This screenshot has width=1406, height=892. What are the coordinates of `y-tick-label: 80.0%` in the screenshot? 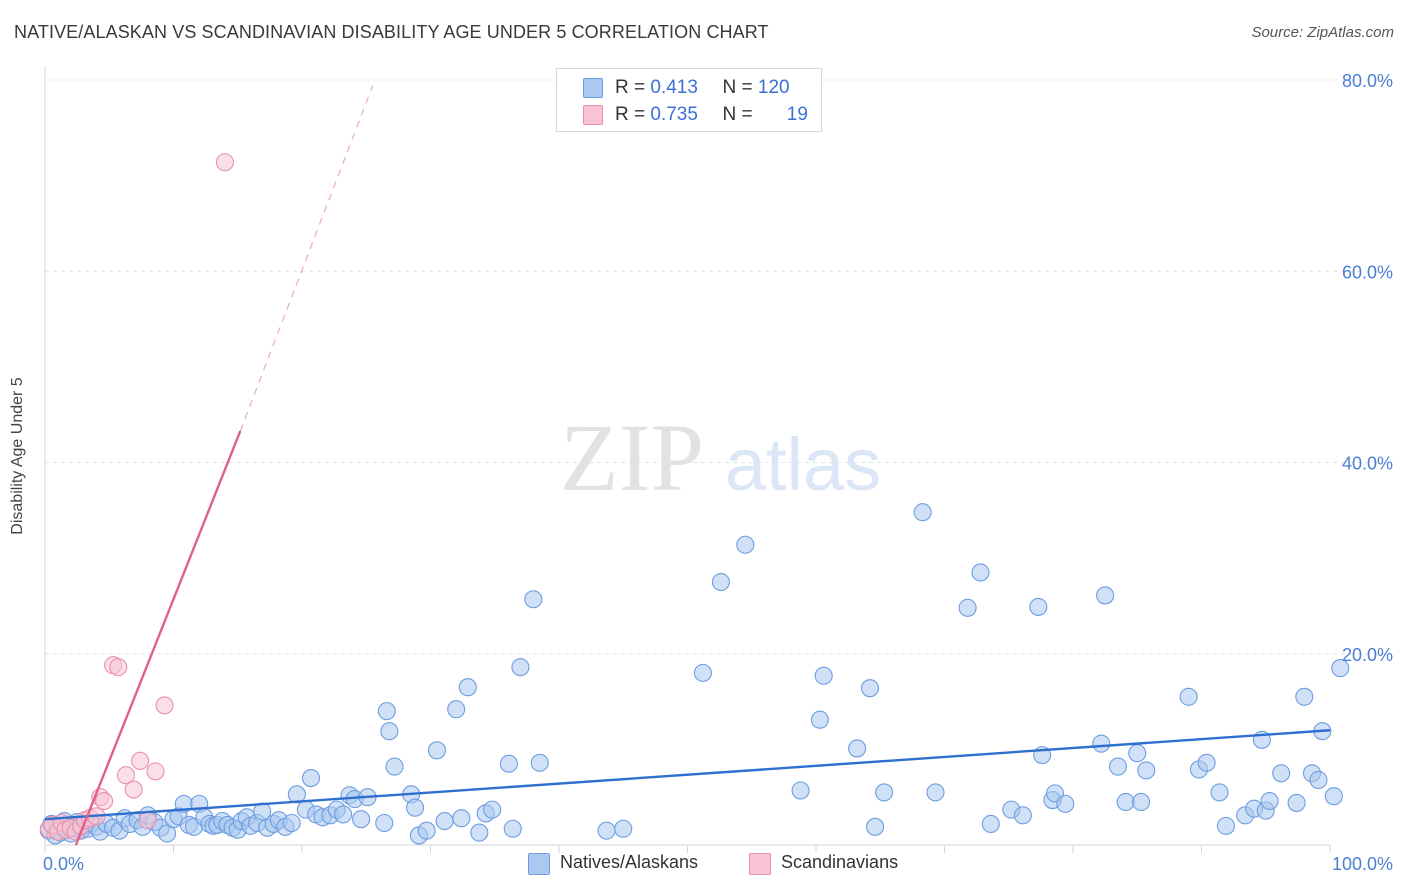 It's located at (1367, 81).